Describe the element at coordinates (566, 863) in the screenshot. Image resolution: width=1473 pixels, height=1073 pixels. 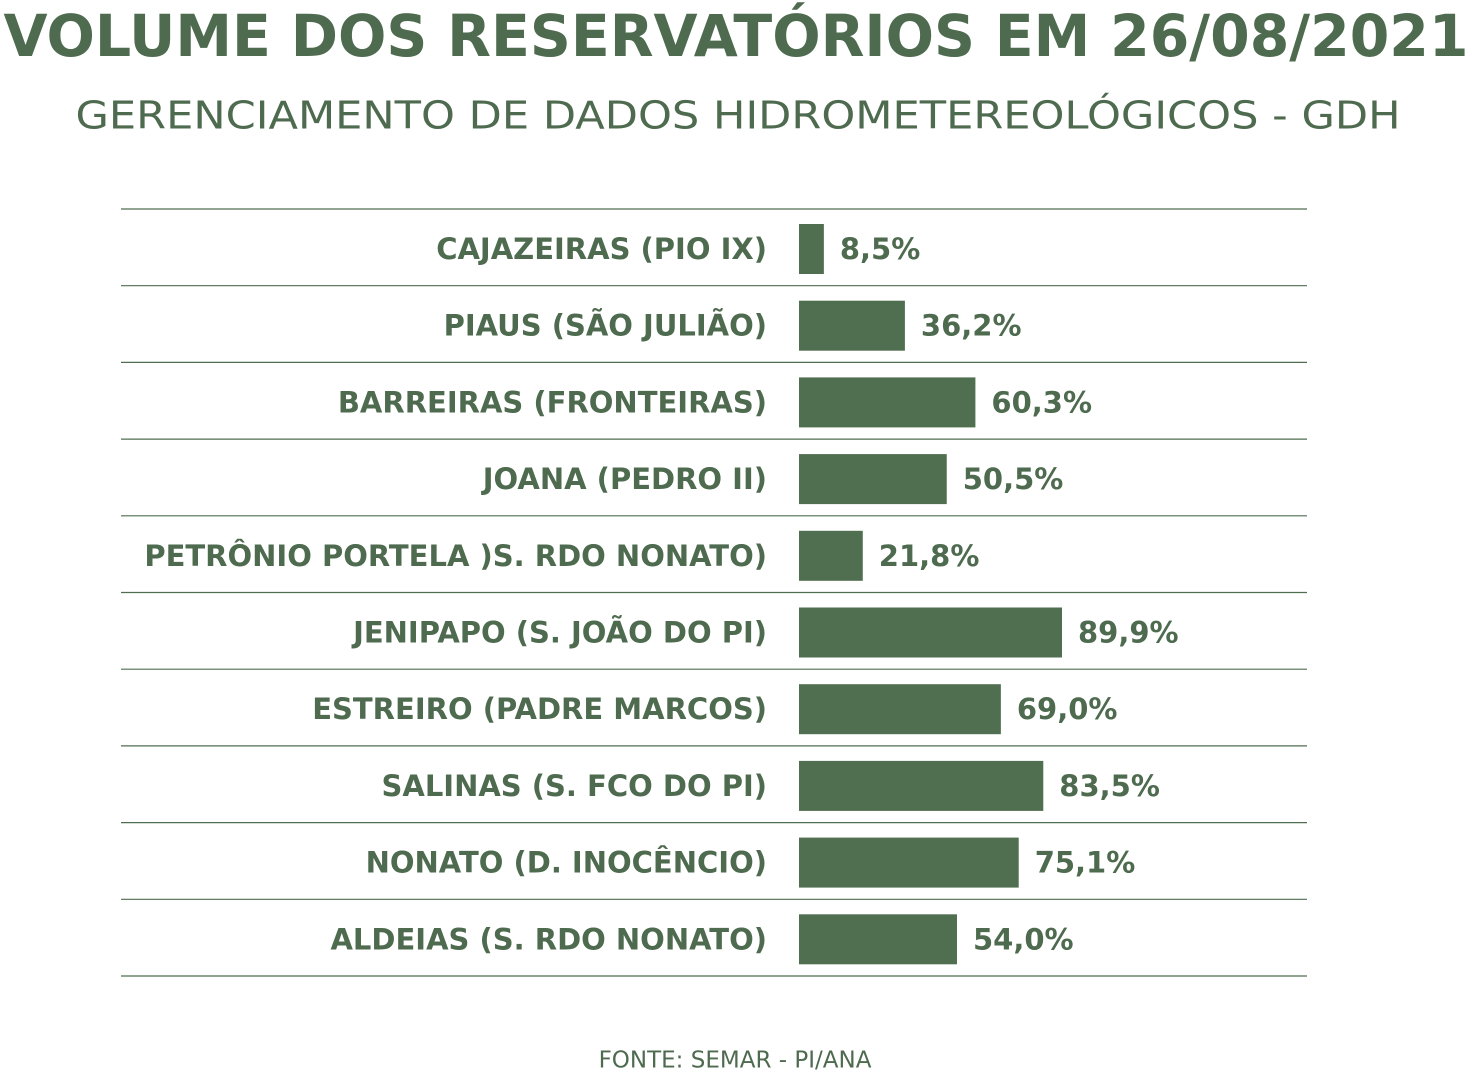
I see `category-label: NONATO (D. INOCÊNCIO)` at that location.